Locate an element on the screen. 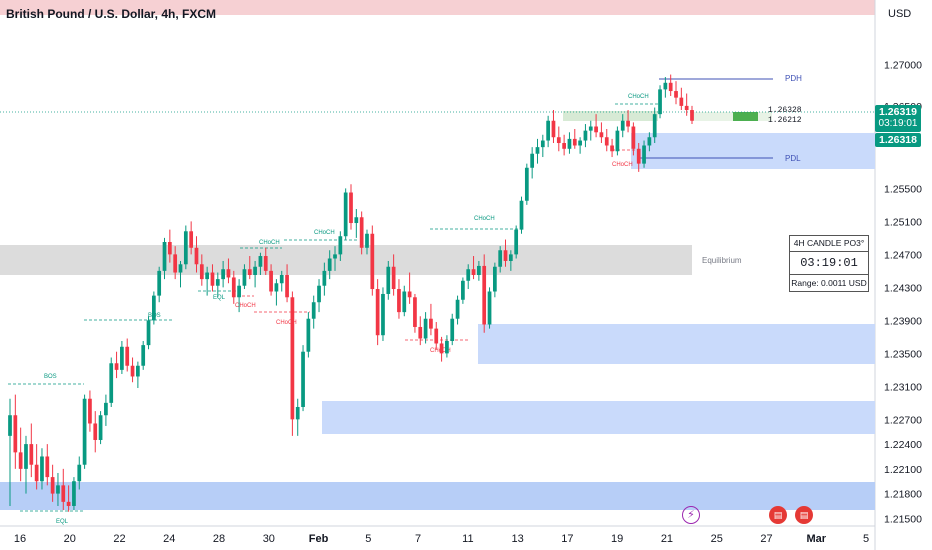 The width and height of the screenshot is (932, 550). po3-panel-countdown: 03:19:01 is located at coordinates (829, 263).